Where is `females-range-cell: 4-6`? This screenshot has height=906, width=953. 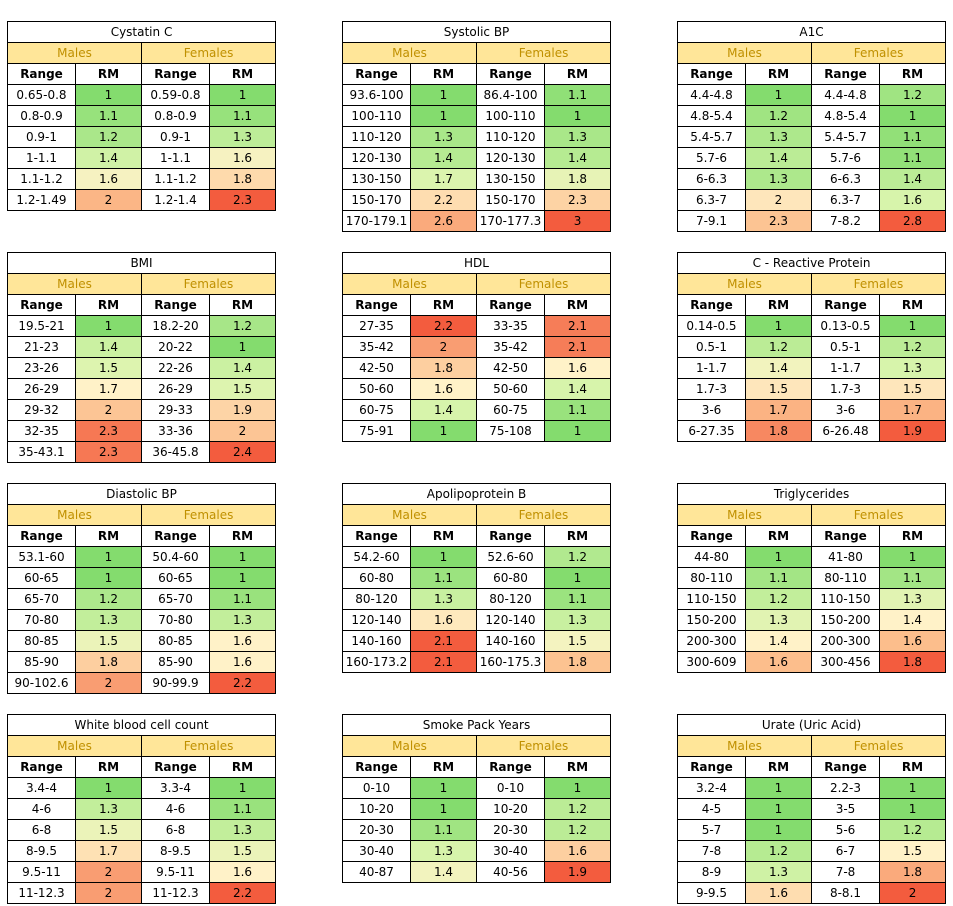 females-range-cell: 4-6 is located at coordinates (175, 809).